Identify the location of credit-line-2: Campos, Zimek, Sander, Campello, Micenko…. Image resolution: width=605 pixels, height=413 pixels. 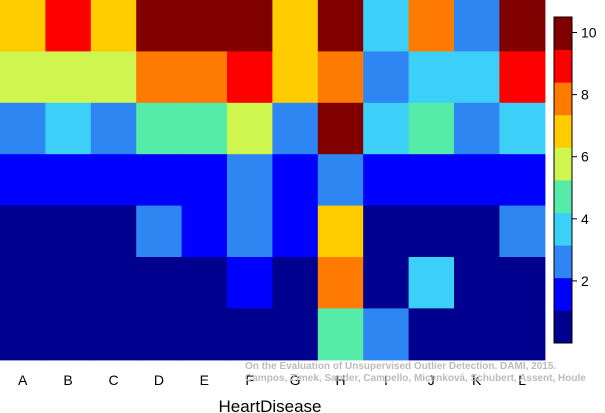
(415, 378).